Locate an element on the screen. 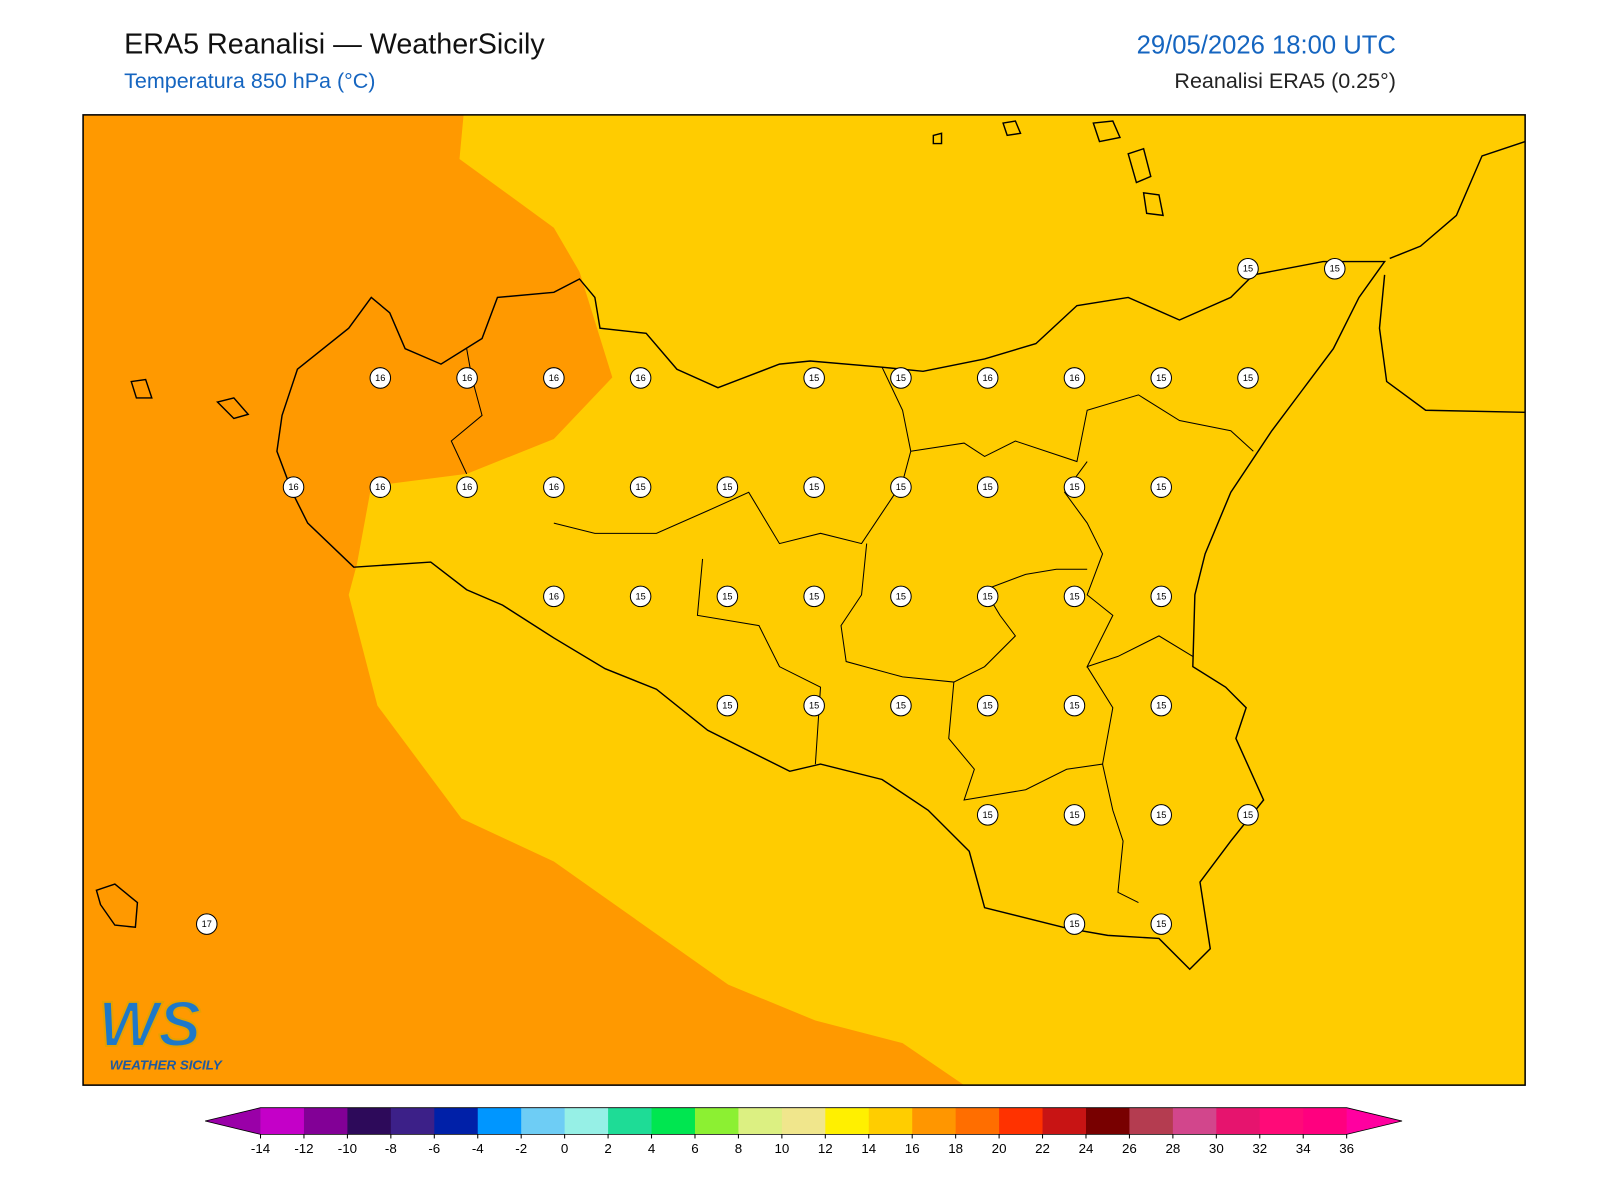 The image size is (1600, 1200). colorbar-tick-label: -10 is located at coordinates (347, 1148).